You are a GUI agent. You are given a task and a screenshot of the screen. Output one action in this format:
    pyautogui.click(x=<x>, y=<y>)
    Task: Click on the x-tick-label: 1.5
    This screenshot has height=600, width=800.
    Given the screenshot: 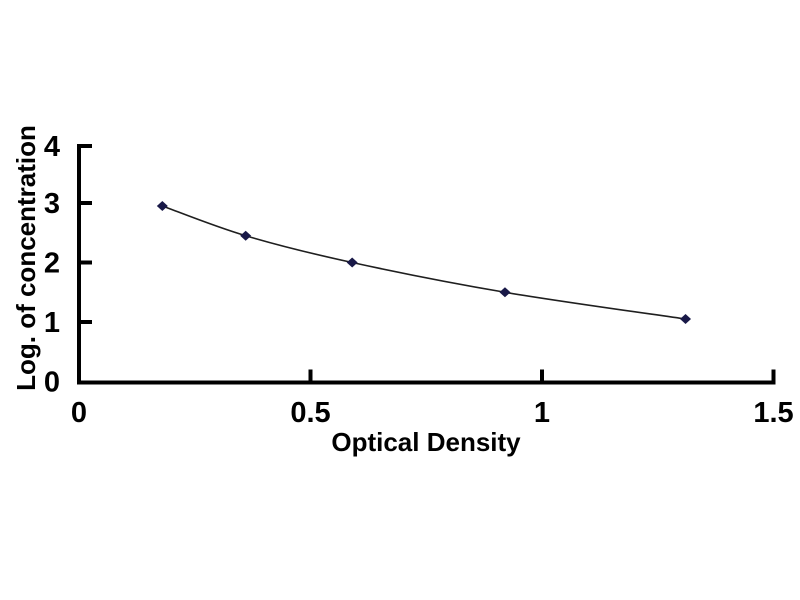 What is the action you would take?
    pyautogui.click(x=773, y=413)
    